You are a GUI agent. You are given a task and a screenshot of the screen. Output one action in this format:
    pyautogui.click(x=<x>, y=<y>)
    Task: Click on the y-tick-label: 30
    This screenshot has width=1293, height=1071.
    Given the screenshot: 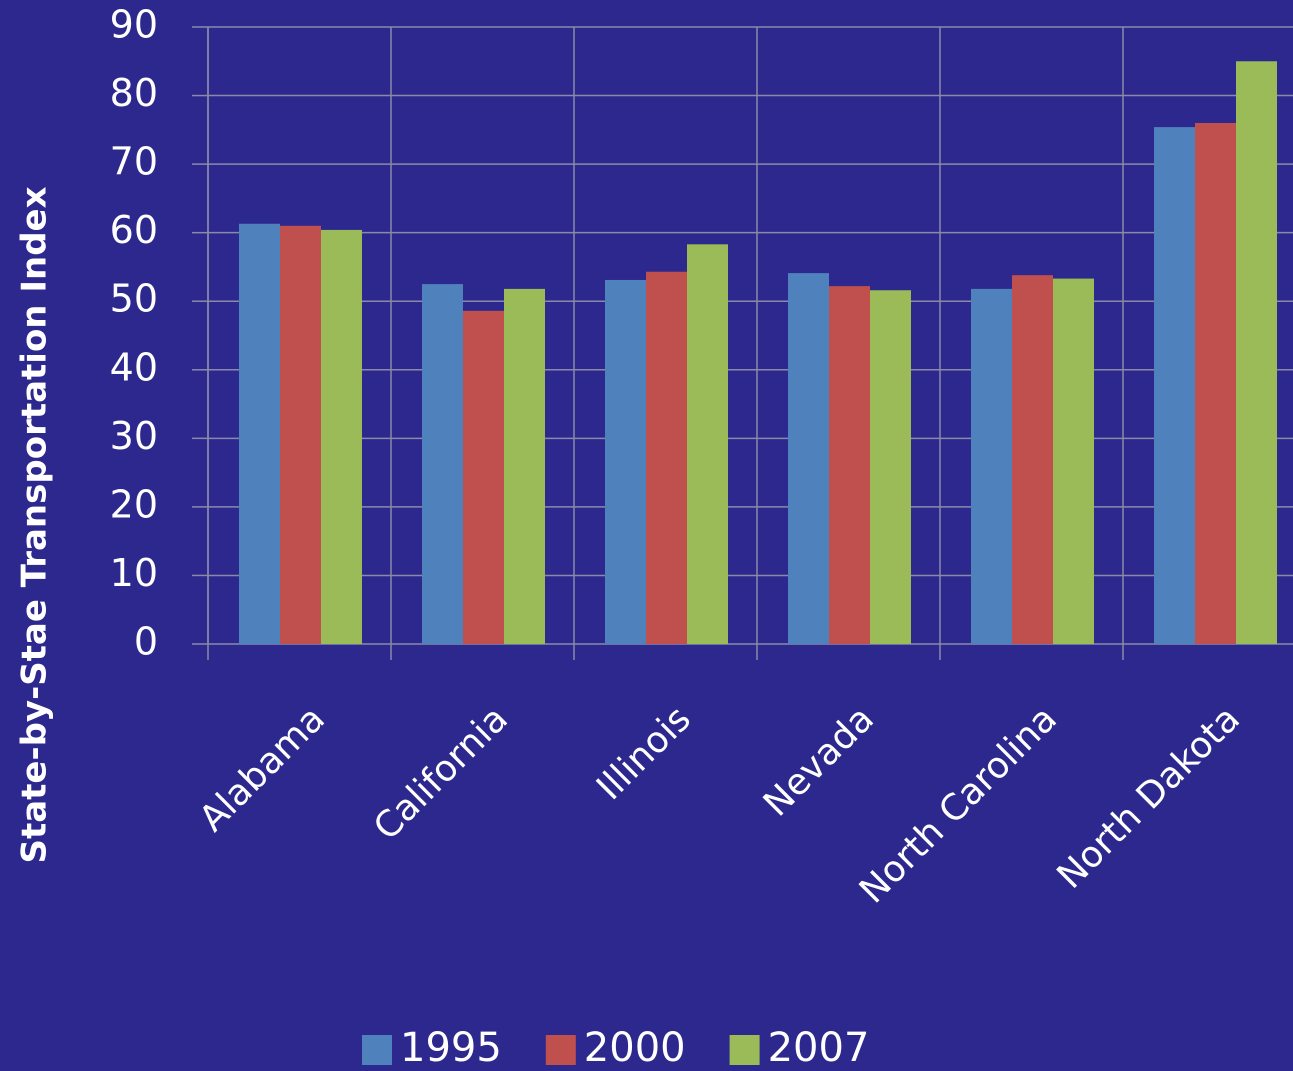 What is the action you would take?
    pyautogui.click(x=134, y=436)
    